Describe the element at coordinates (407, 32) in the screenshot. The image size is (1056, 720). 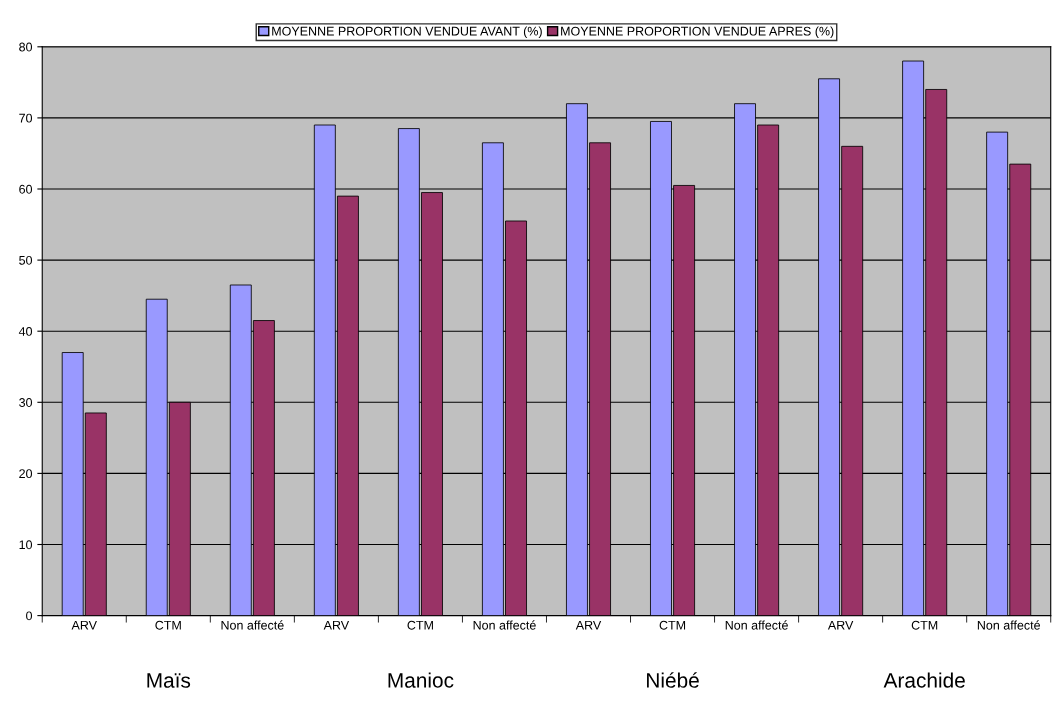
I see `legend-label: MOYENNE PROPORTION VENDUE AVANT (%)` at that location.